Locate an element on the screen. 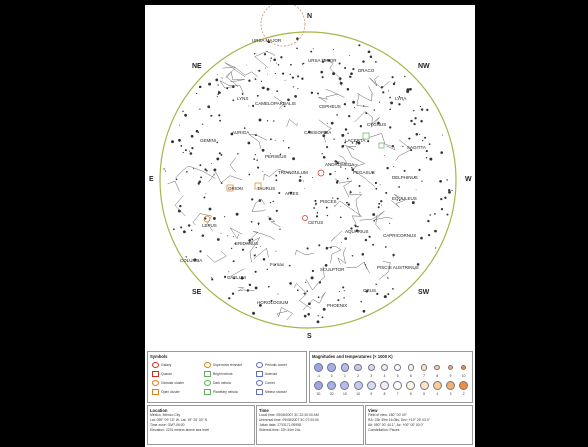 This screenshot has height=447, width=588. location-line: Time zone: GMT-06:00 is located at coordinates (167, 425).